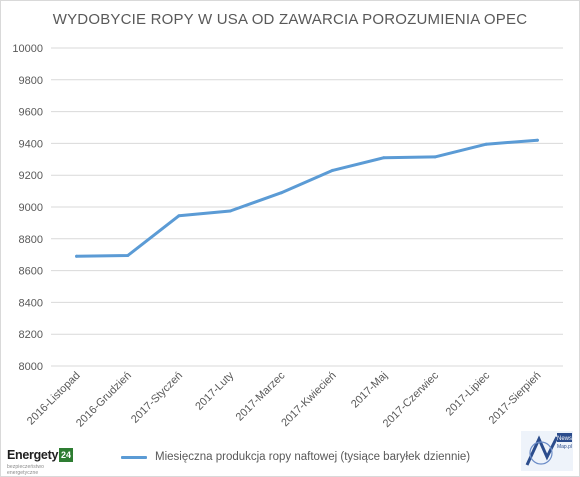  Describe the element at coordinates (31, 208) in the screenshot. I see `y-tick-label: 9000` at that location.